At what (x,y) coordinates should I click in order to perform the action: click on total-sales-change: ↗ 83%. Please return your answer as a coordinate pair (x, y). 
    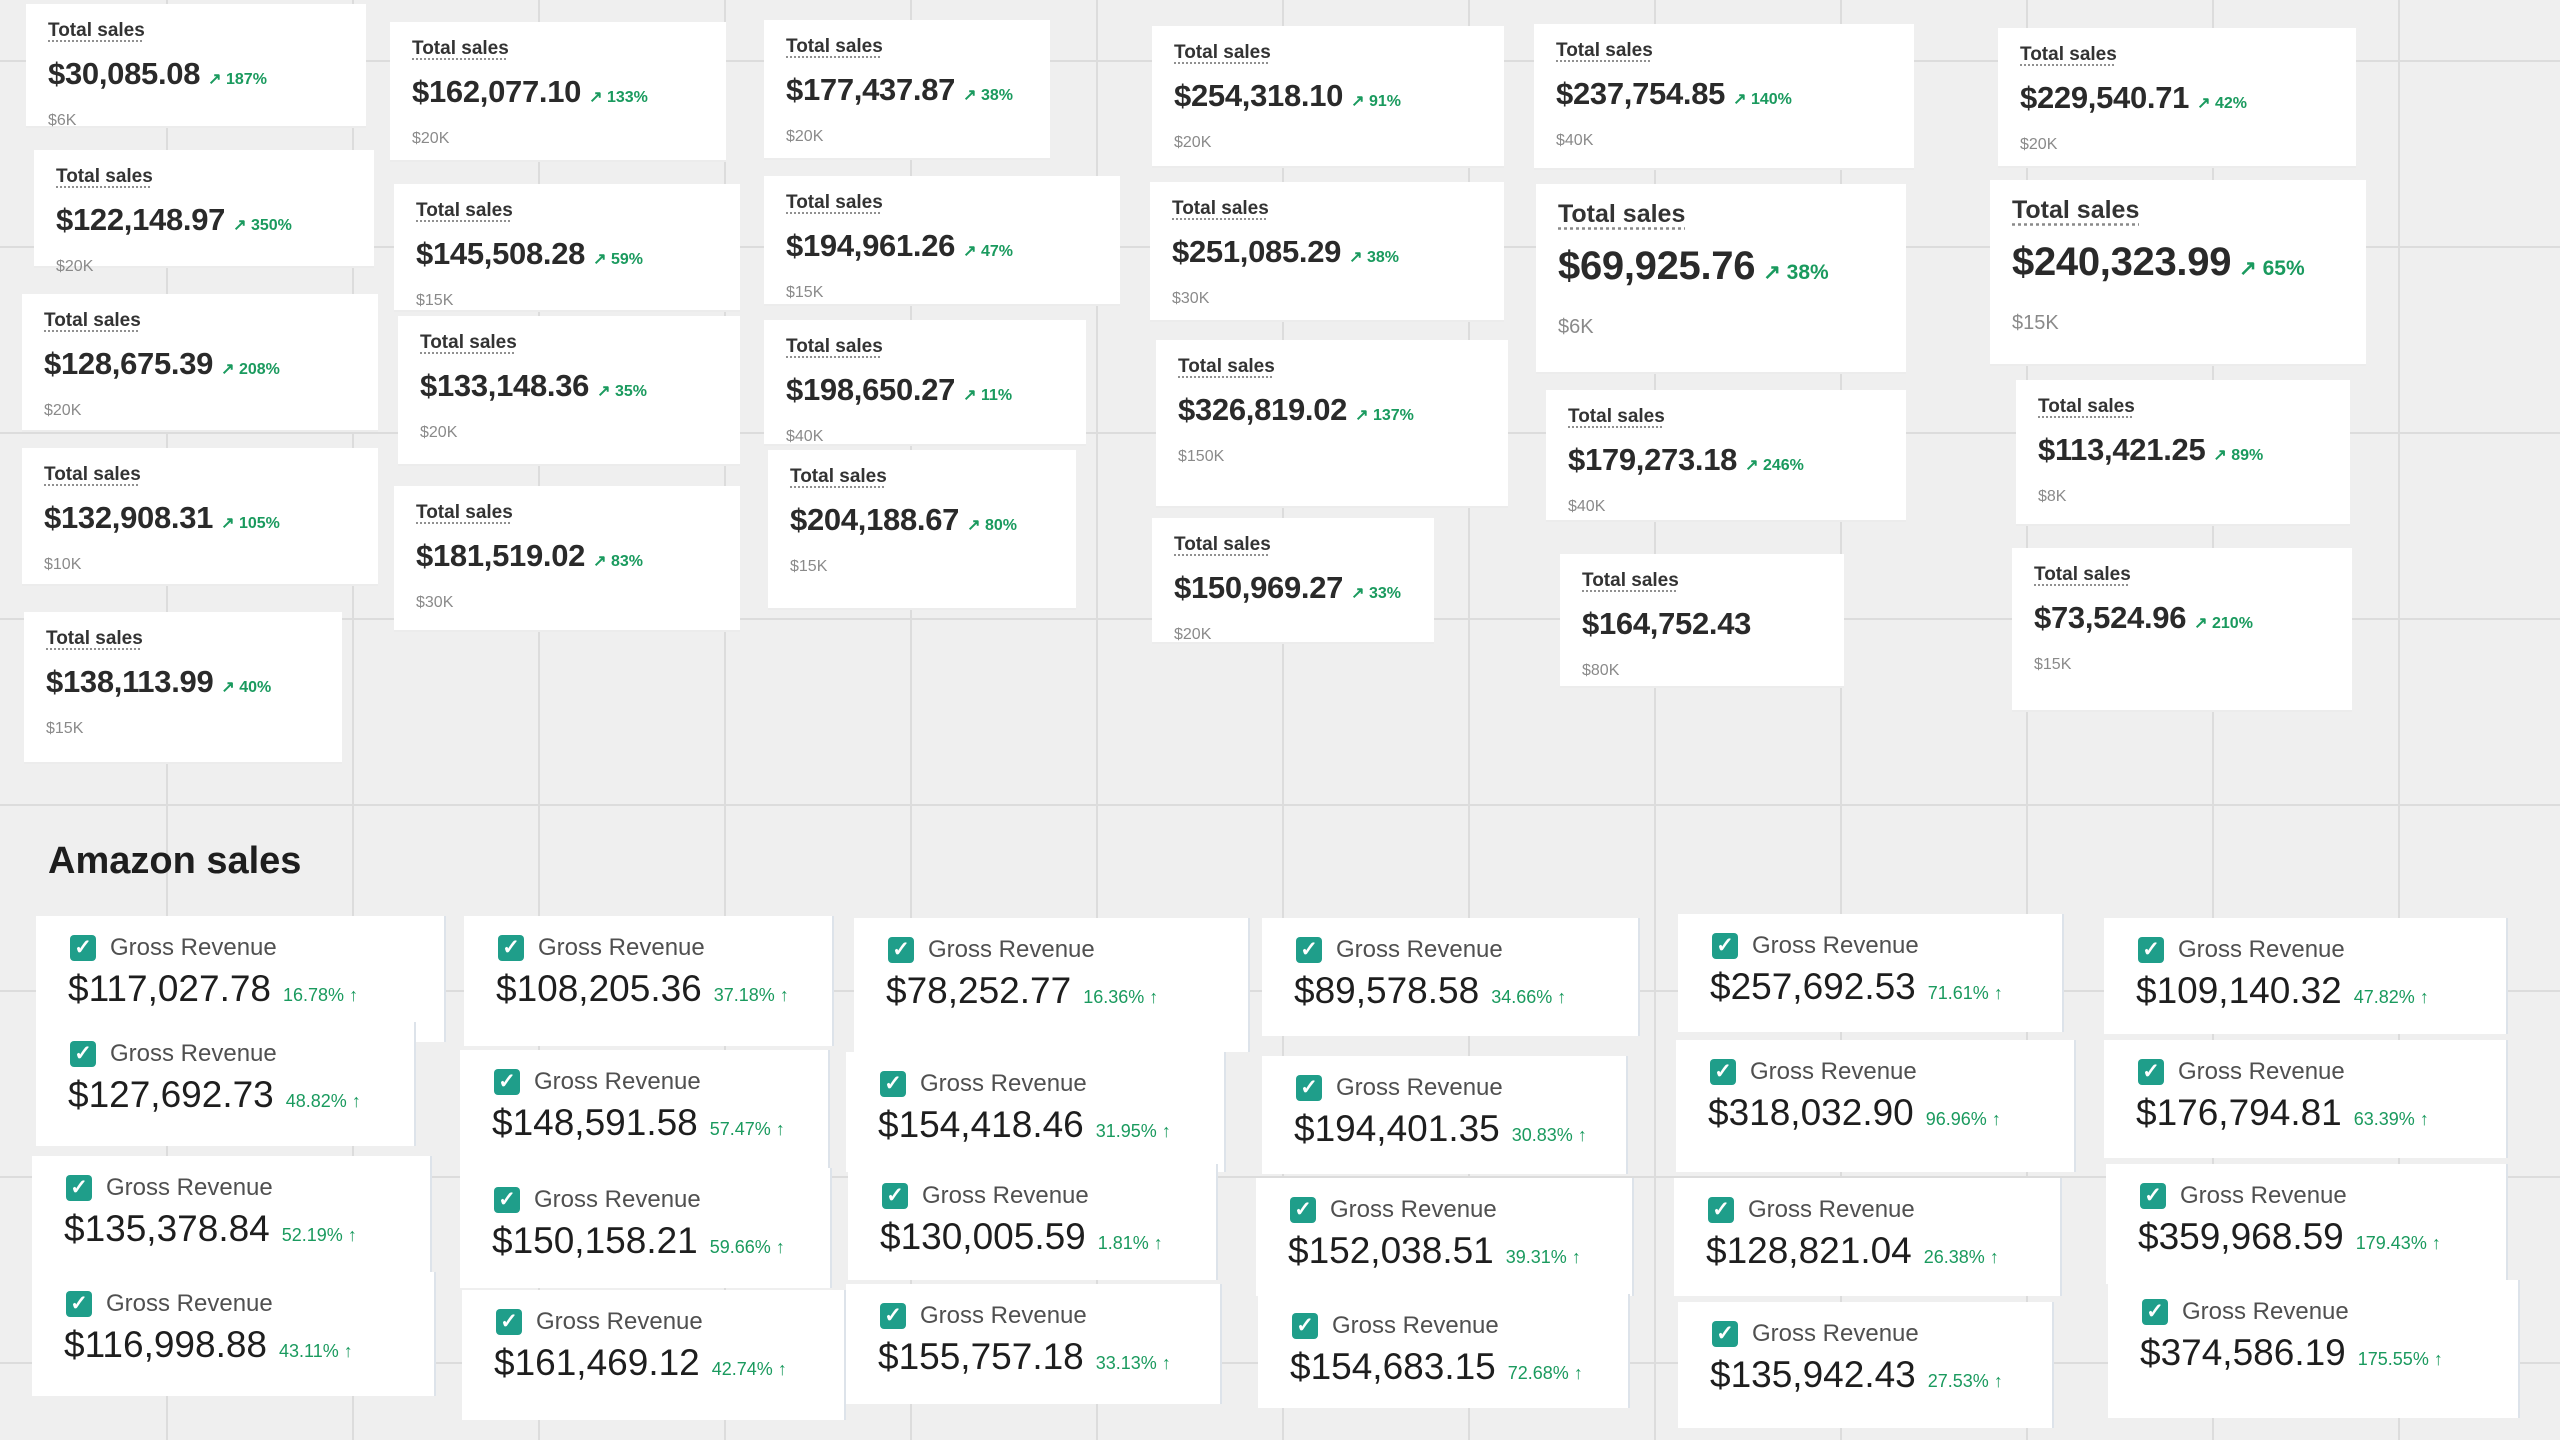
    Looking at the image, I should click on (618, 561).